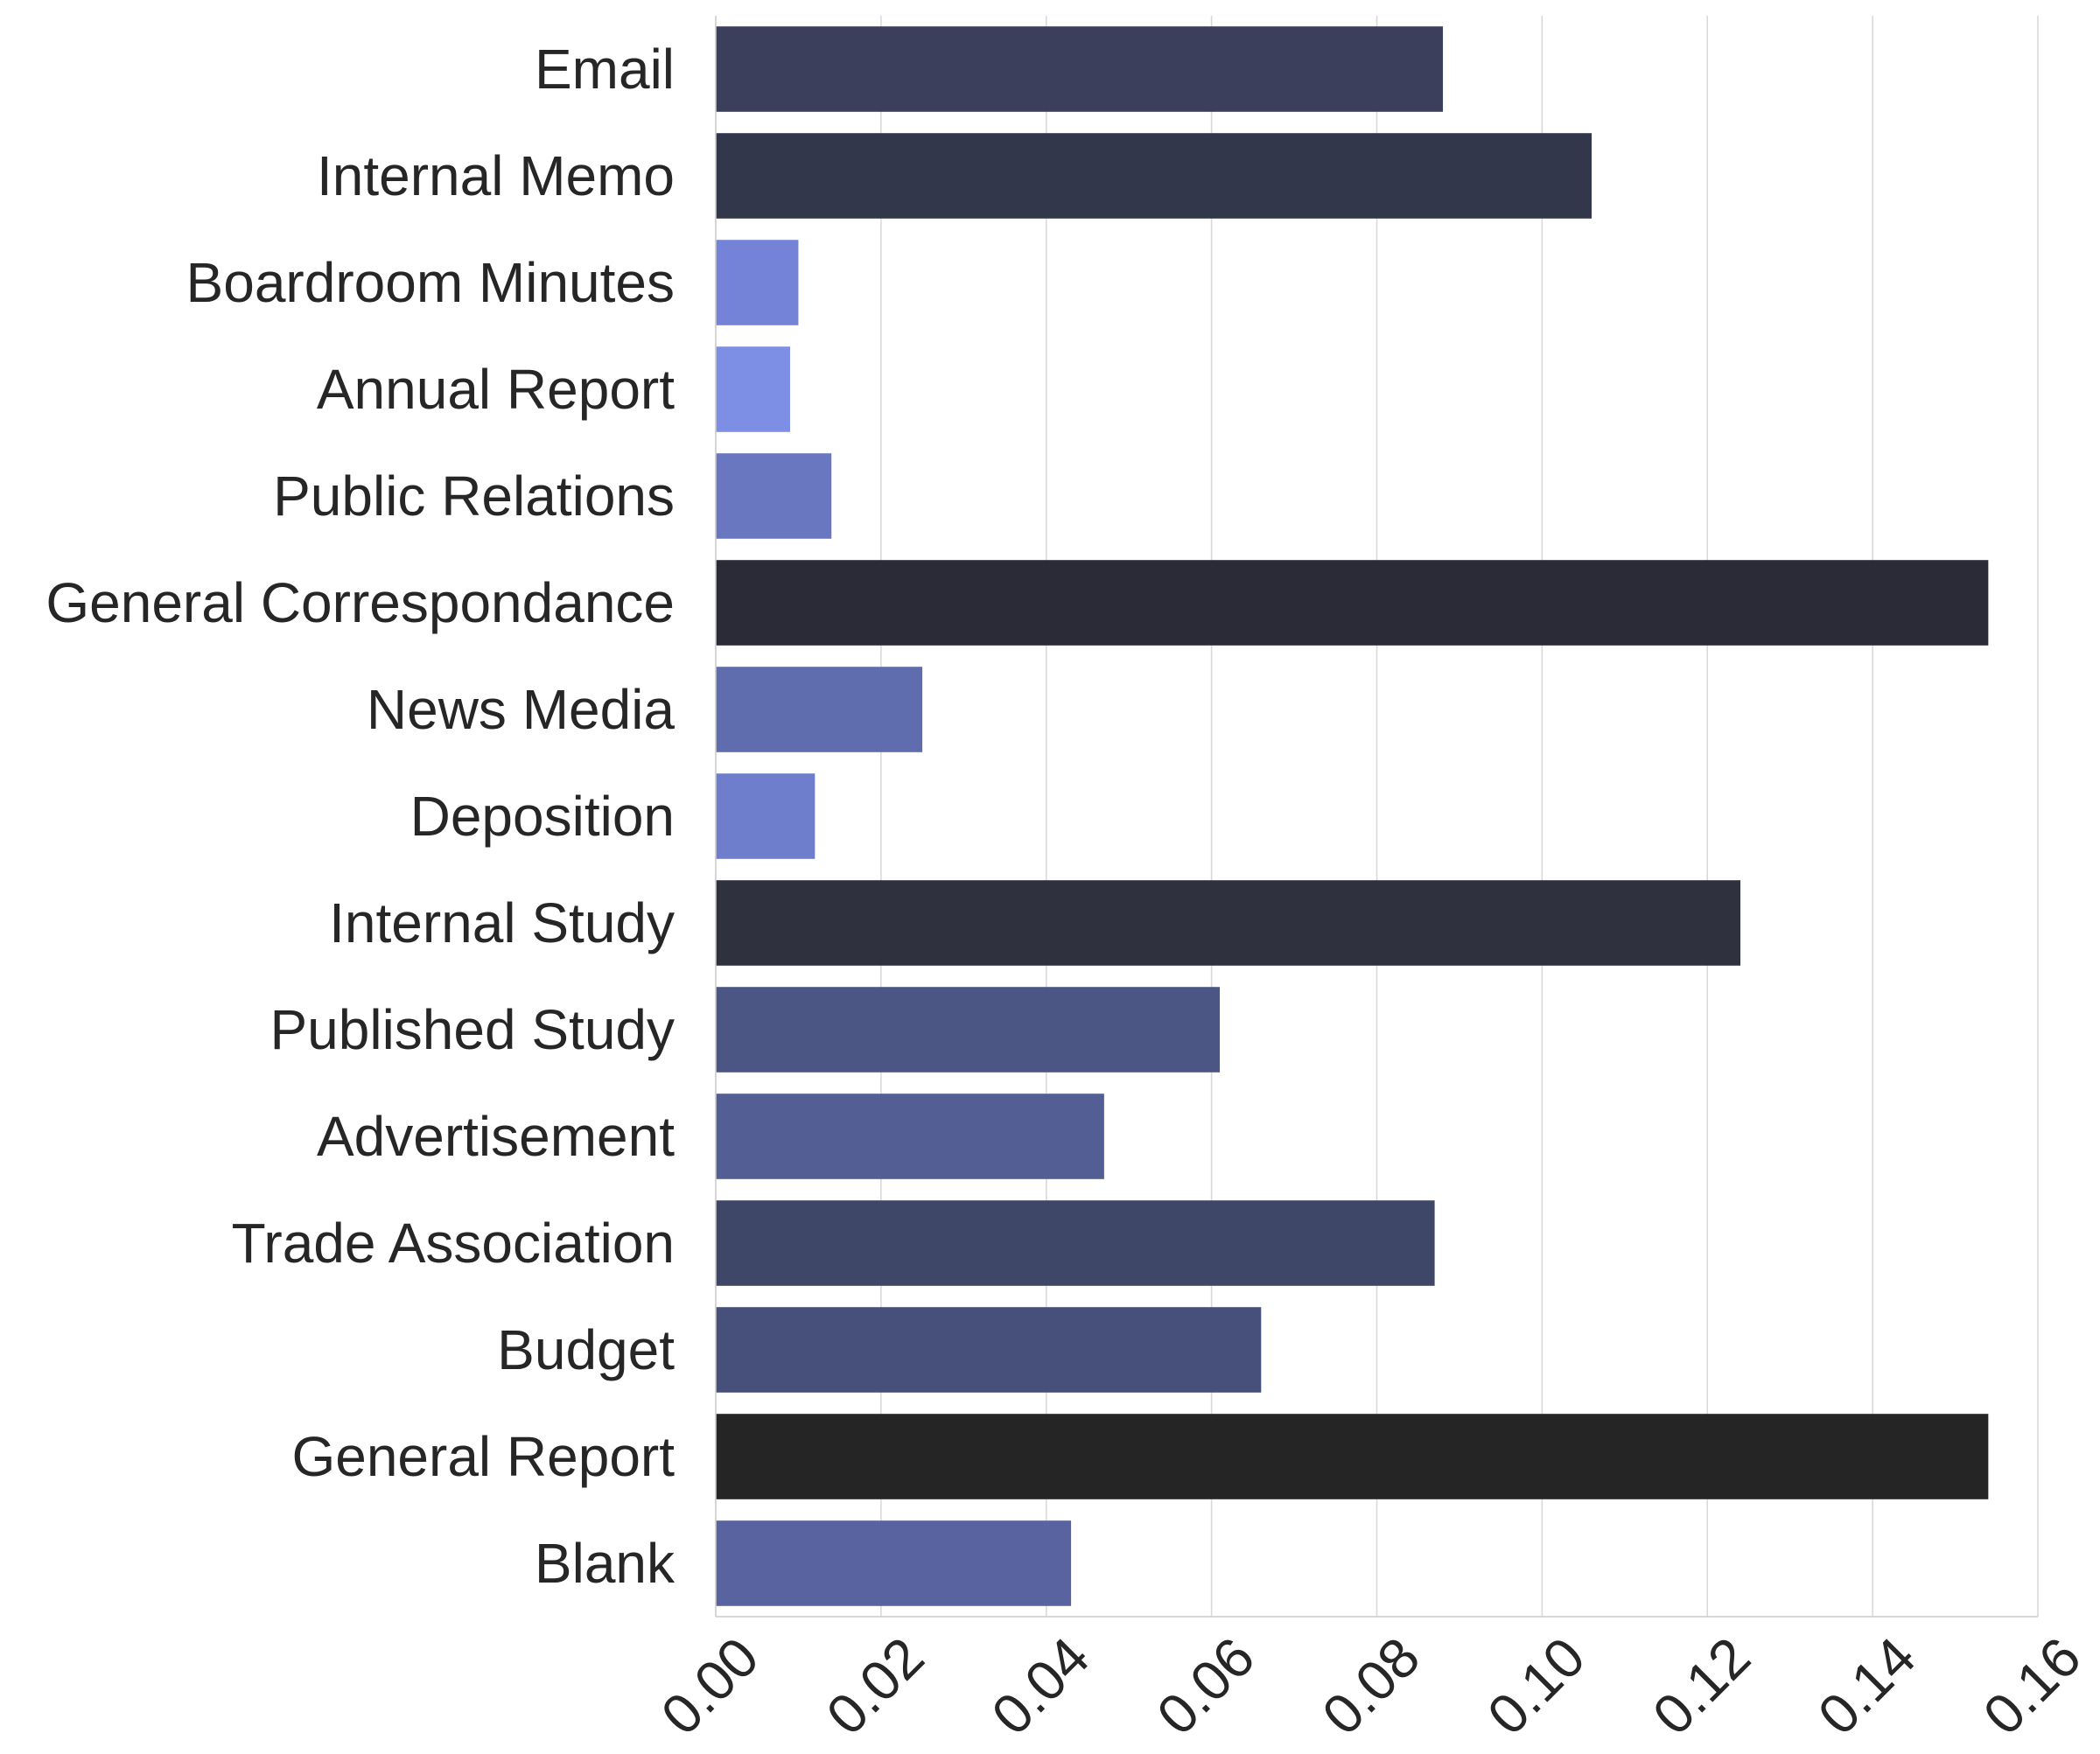 This screenshot has height=1754, width=2100. Describe the element at coordinates (586, 1349) in the screenshot. I see `category-label: Budget` at that location.